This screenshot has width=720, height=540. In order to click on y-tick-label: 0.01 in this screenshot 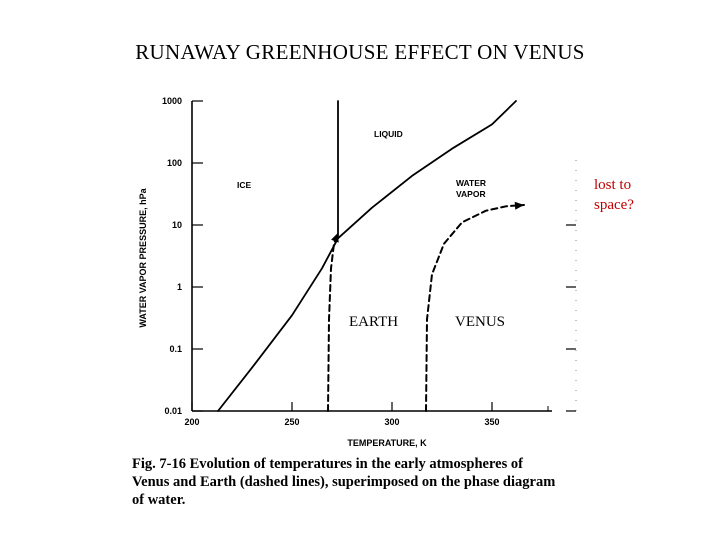, I will do `click(173, 411)`.